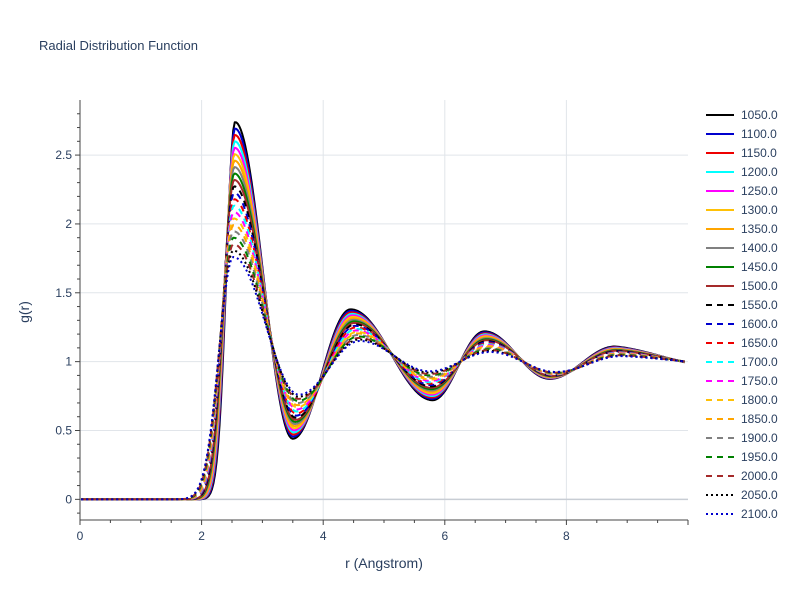 Image resolution: width=800 pixels, height=605 pixels. I want to click on y-tick-label: 0.5, so click(63, 430).